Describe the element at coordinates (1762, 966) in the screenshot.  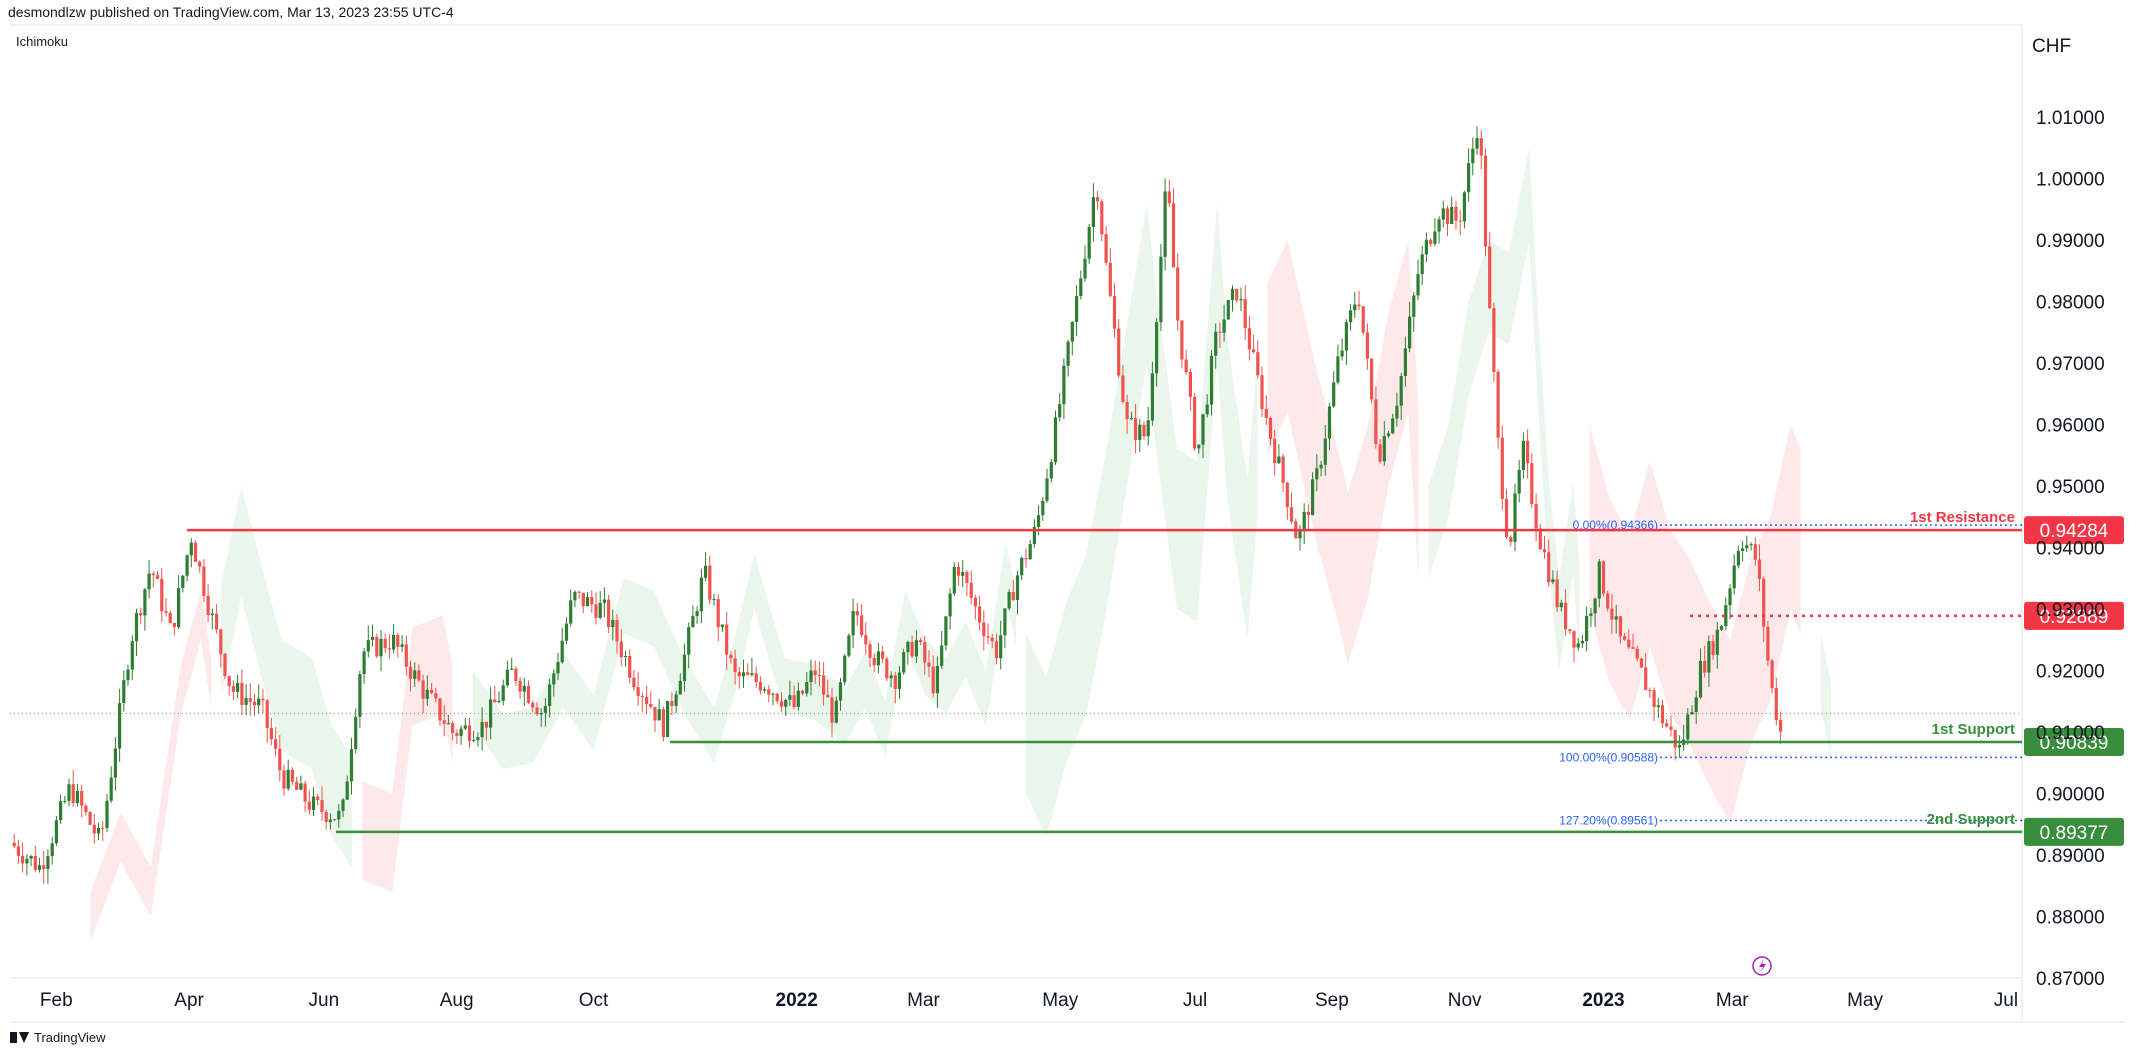
I see `lightning-icon` at that location.